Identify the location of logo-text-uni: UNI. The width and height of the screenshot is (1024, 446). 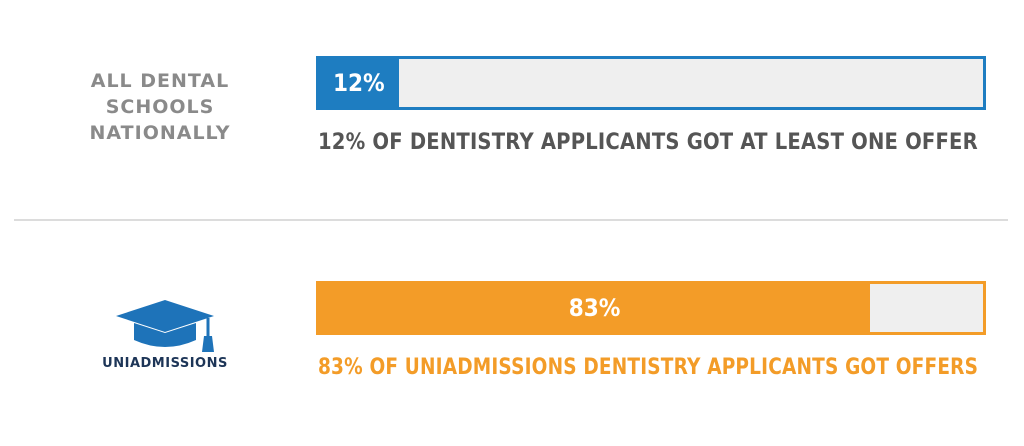
(116, 363).